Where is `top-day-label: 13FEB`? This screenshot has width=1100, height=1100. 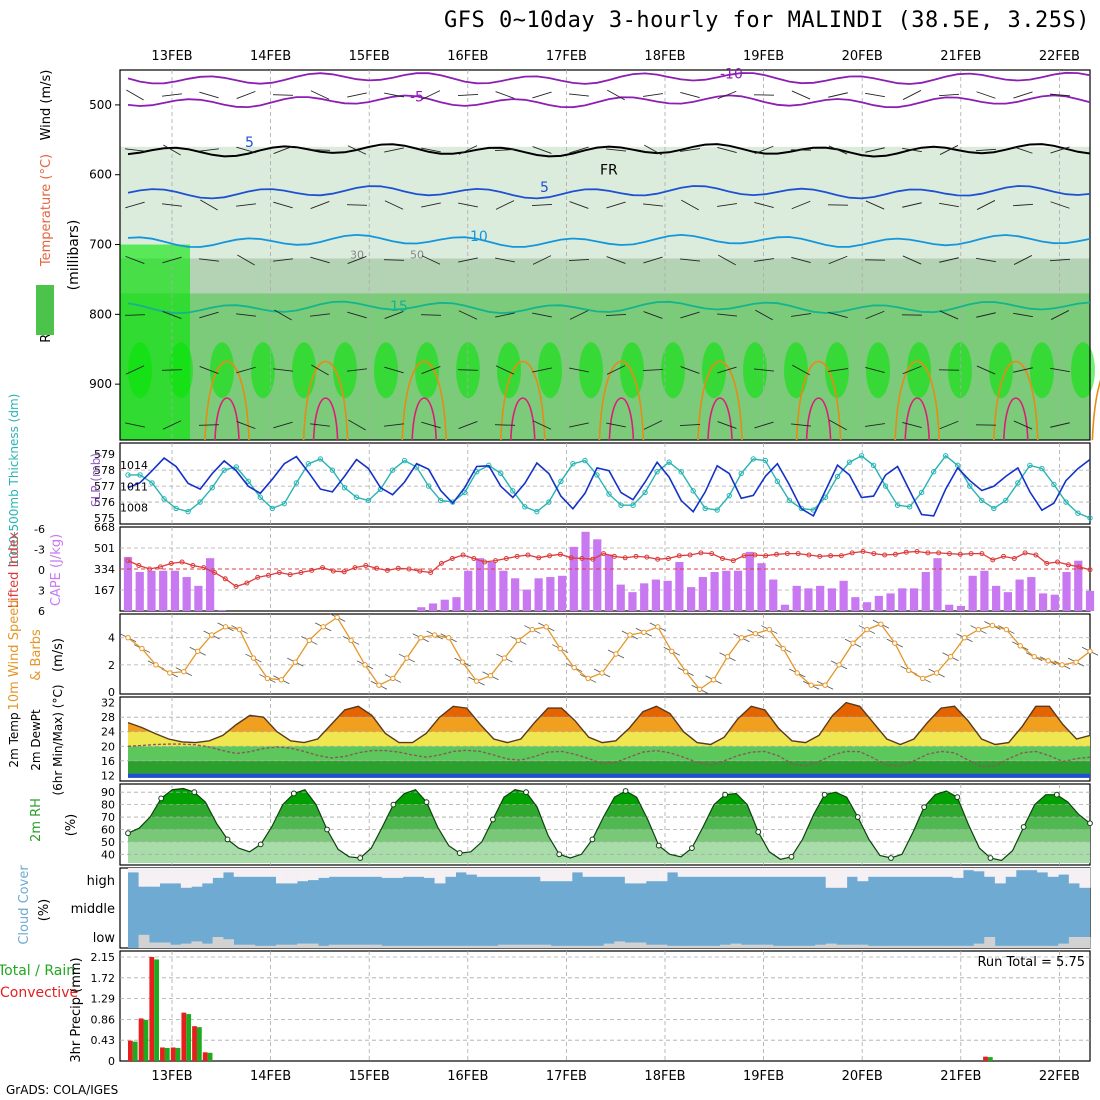 top-day-label: 13FEB is located at coordinates (171, 56).